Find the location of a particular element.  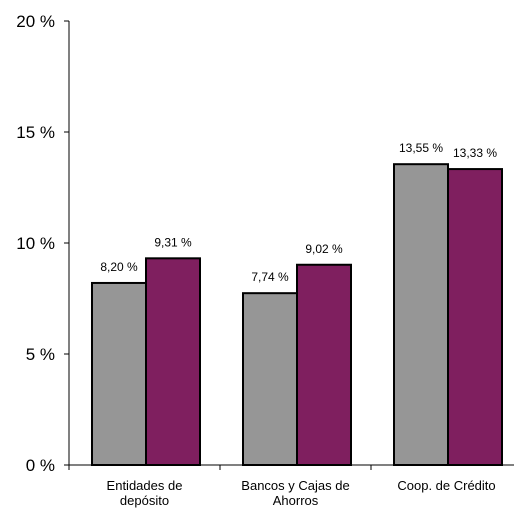

data-label: 8,20 % is located at coordinates (119, 267).